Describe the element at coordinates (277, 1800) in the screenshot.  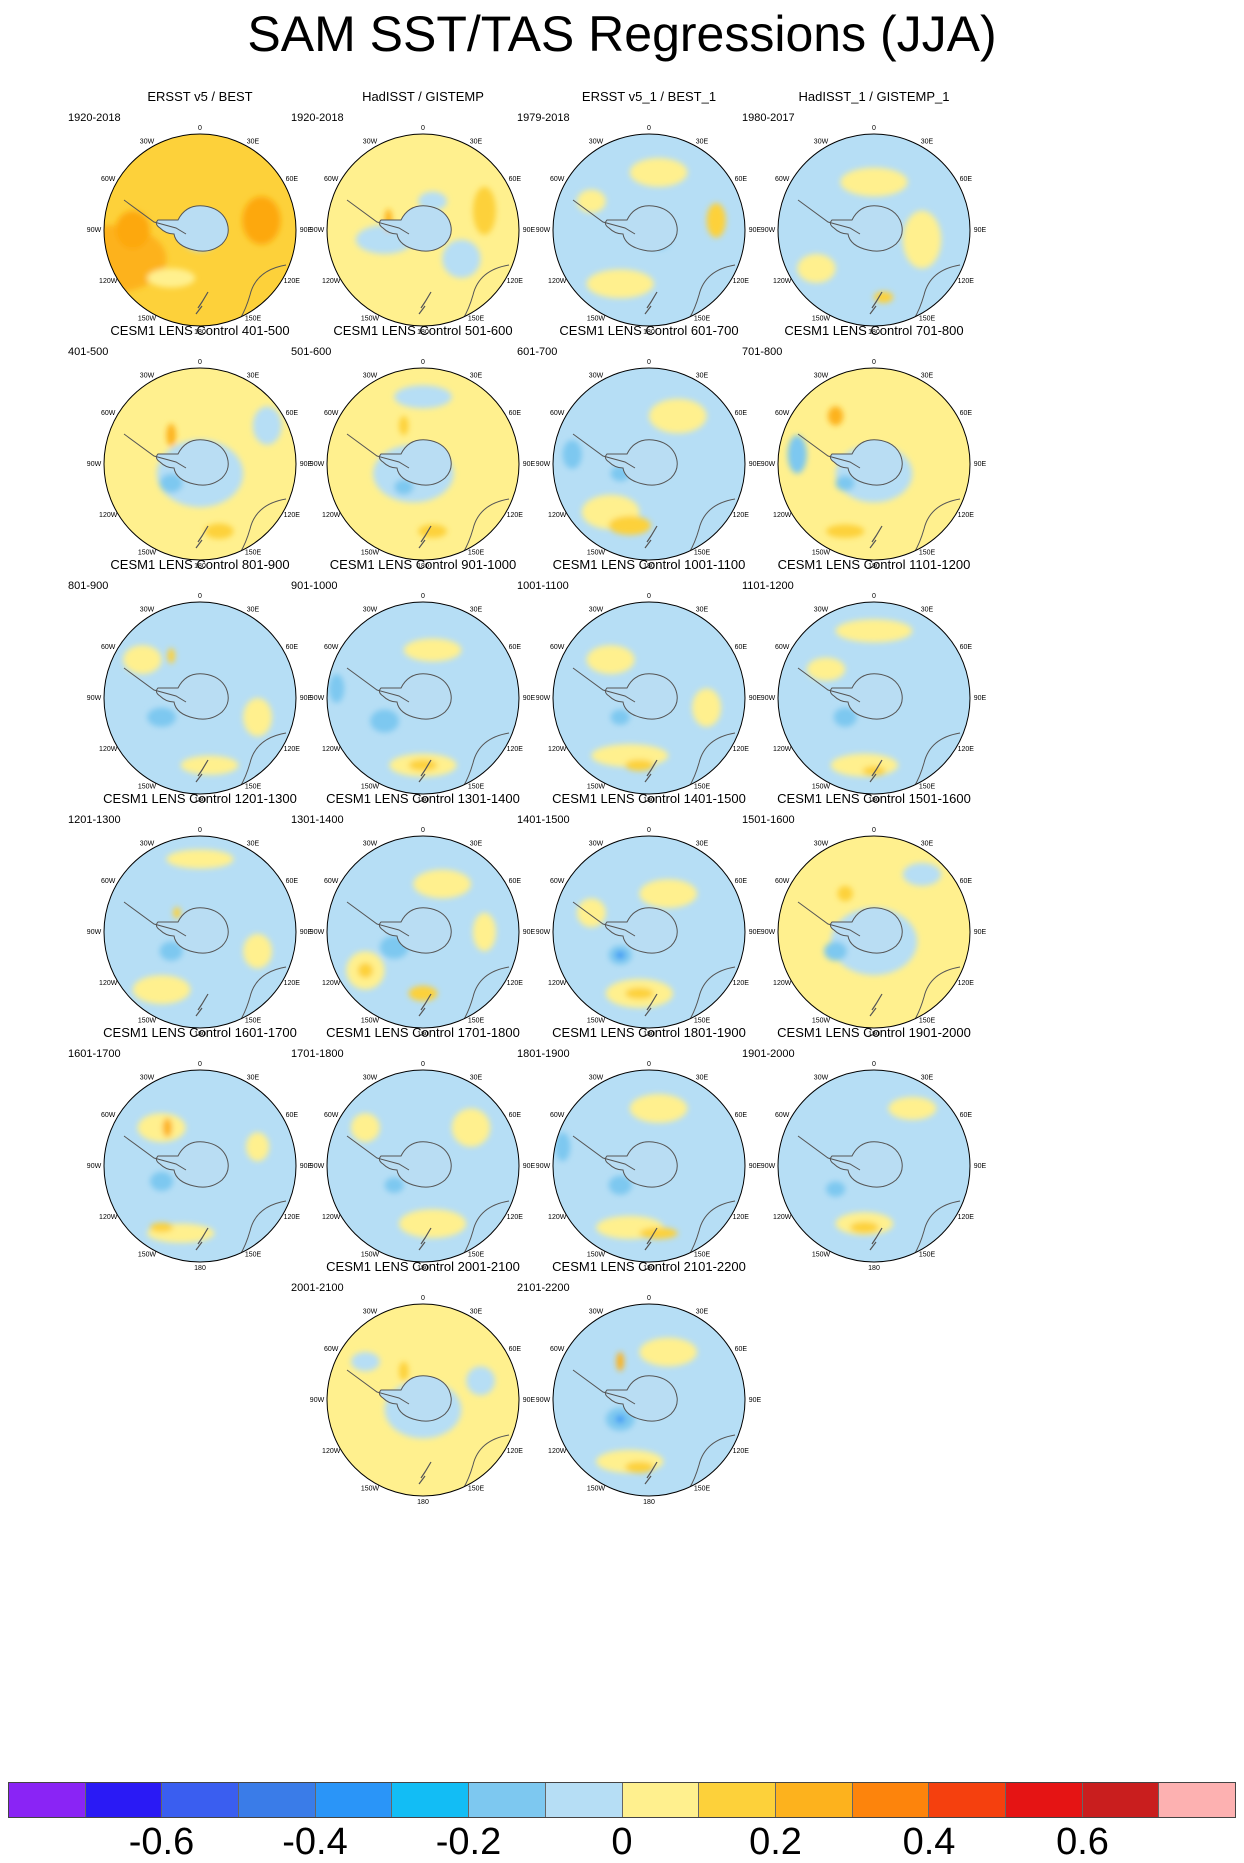
I see `colorbar-swatch` at that location.